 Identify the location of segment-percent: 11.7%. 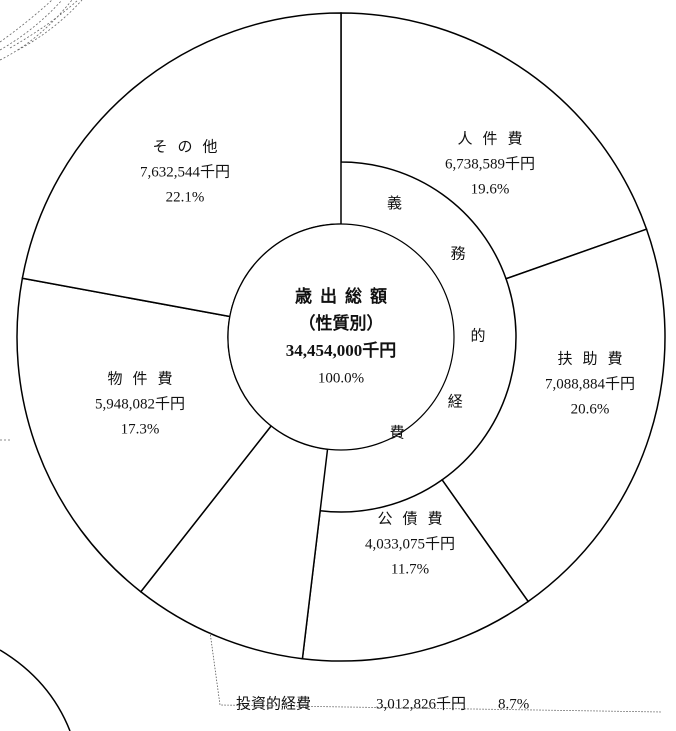
(410, 569).